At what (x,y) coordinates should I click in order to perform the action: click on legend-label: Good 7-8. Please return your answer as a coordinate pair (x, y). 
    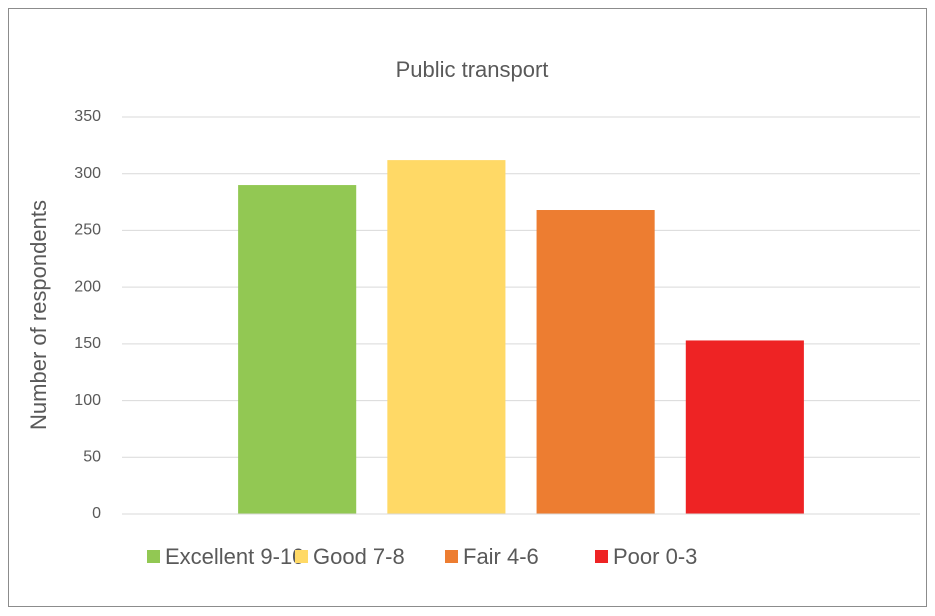
    Looking at the image, I should click on (359, 556).